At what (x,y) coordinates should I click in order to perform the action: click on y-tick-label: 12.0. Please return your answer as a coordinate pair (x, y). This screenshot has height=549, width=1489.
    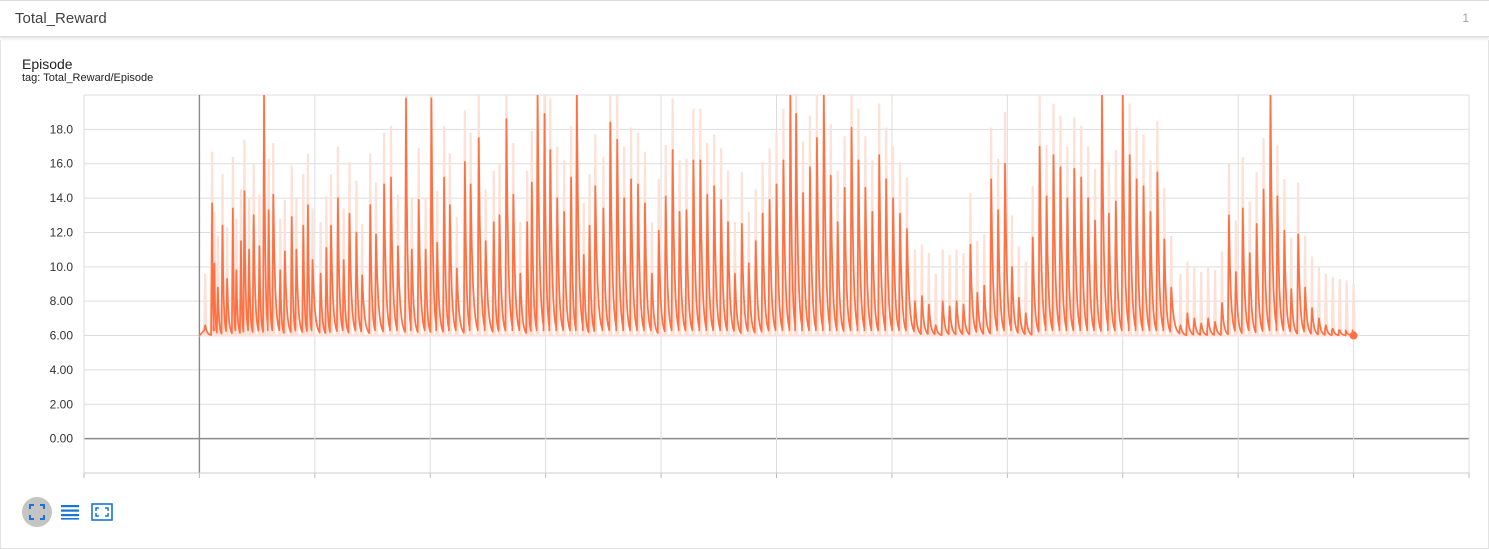
    Looking at the image, I should click on (62, 232).